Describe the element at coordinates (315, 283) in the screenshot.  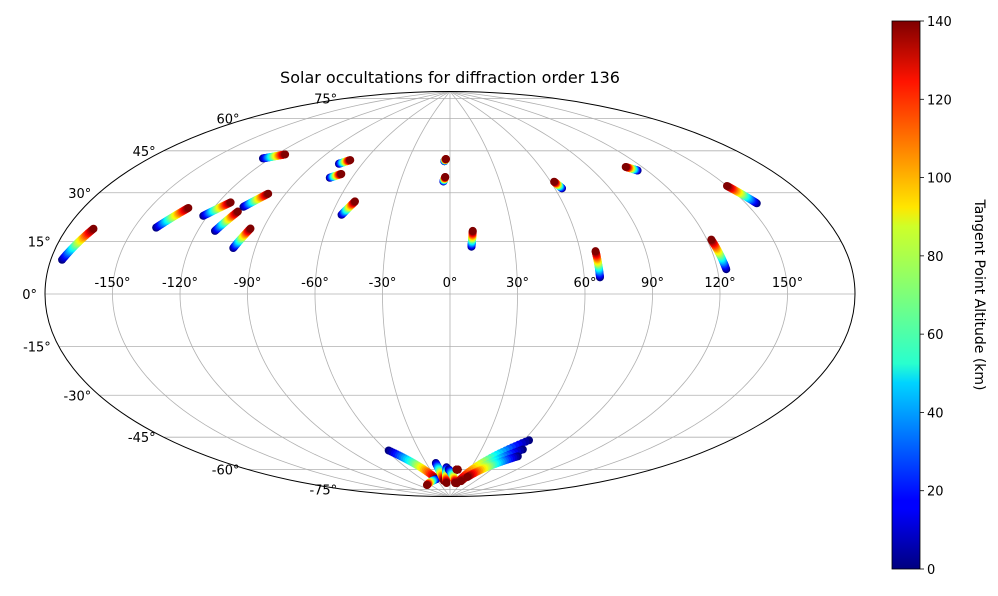
I see `longitude-tick-label: -60°` at that location.